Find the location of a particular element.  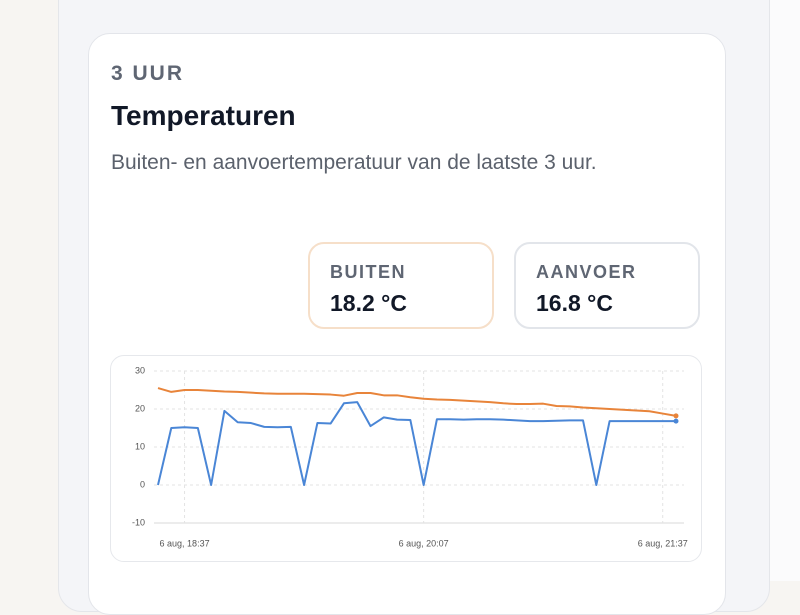

x-tick-label: 6 aug, 18:37 is located at coordinates (185, 543).